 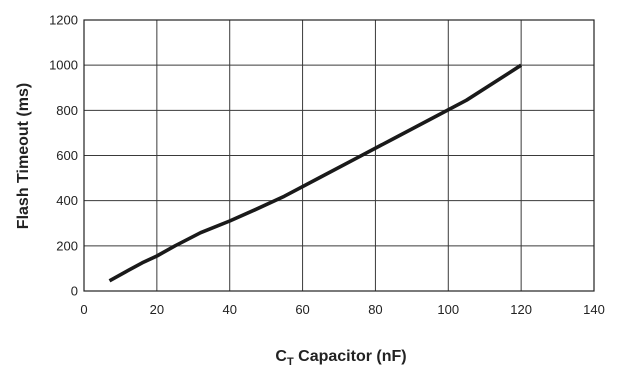 What do you see at coordinates (23, 156) in the screenshot?
I see `y-axis-title: Flash Timeout (ms)` at bounding box center [23, 156].